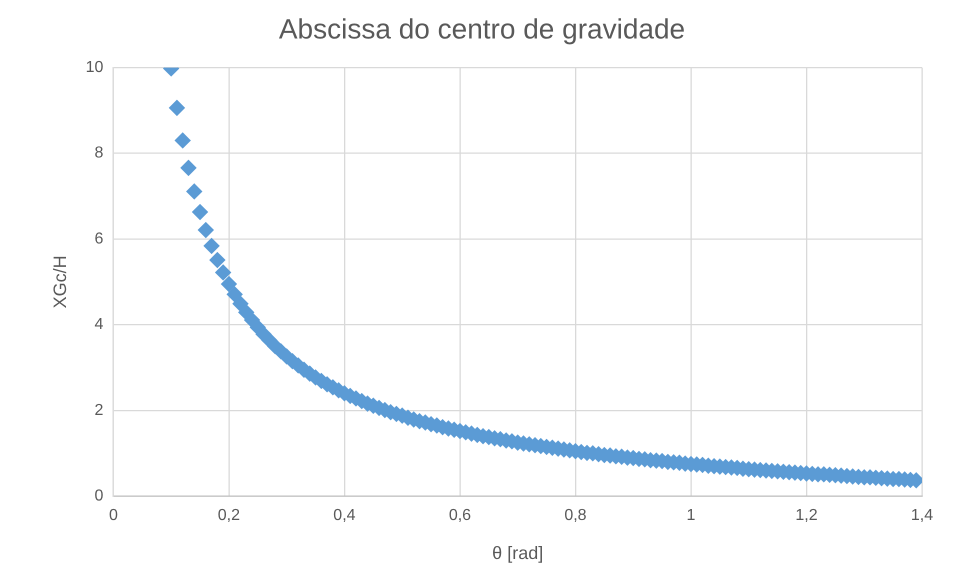  I want to click on x-axis-title: θ [rad], so click(518, 553).